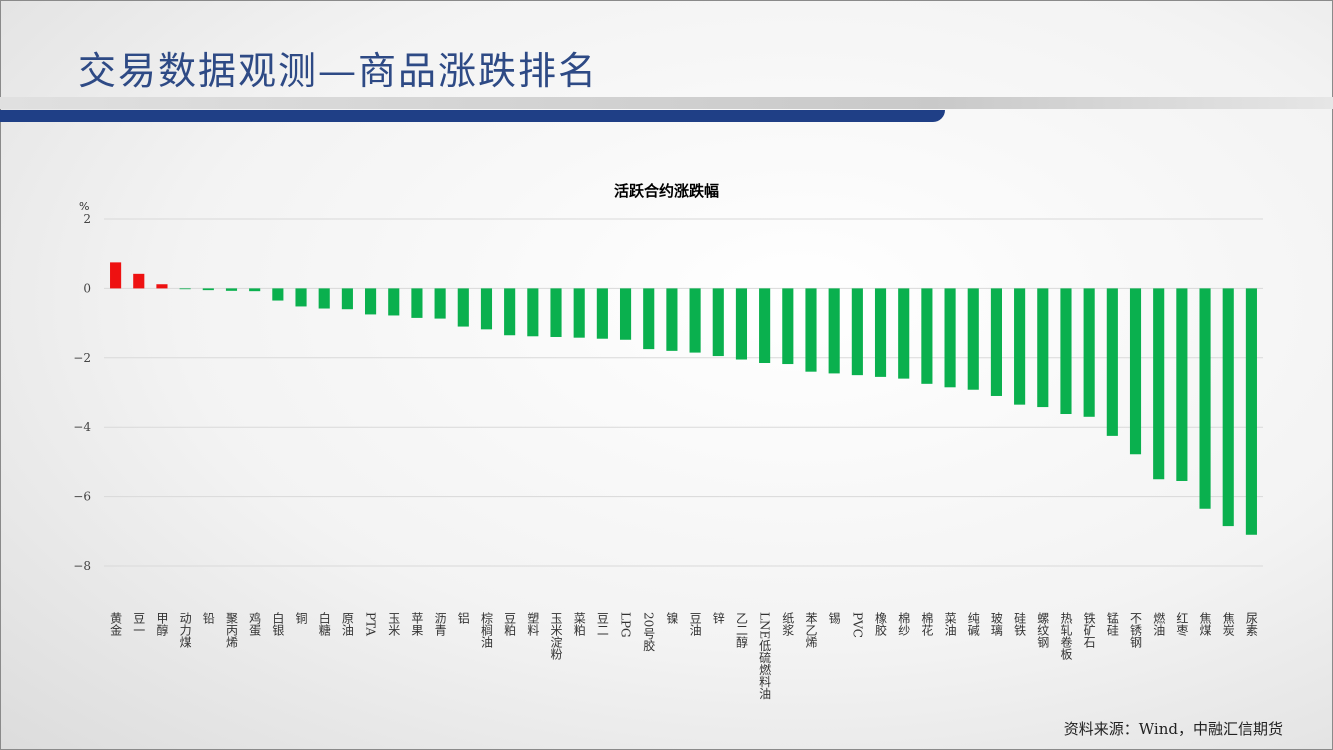 Image resolution: width=1333 pixels, height=750 pixels. I want to click on x-tick-label: 乙二醇, so click(741, 630).